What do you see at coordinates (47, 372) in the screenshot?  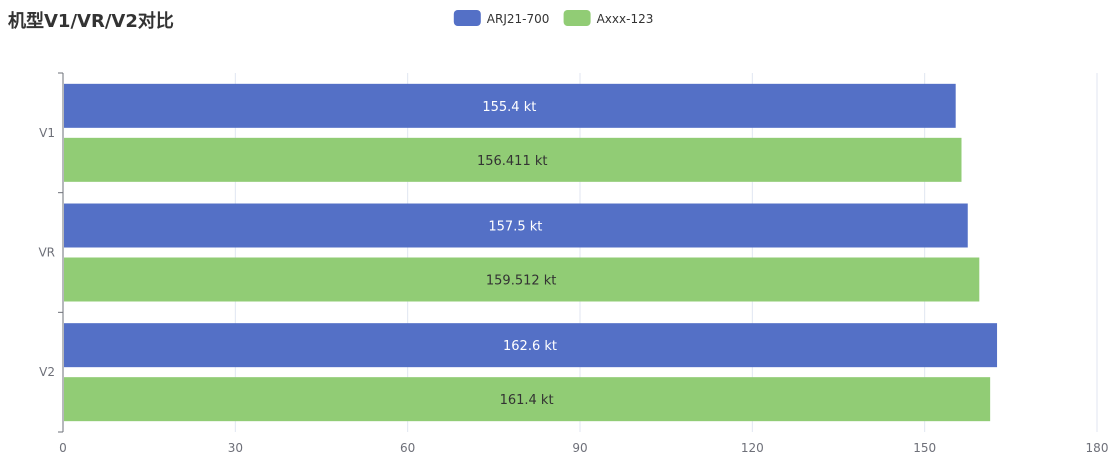 I see `y-category-label: V2` at bounding box center [47, 372].